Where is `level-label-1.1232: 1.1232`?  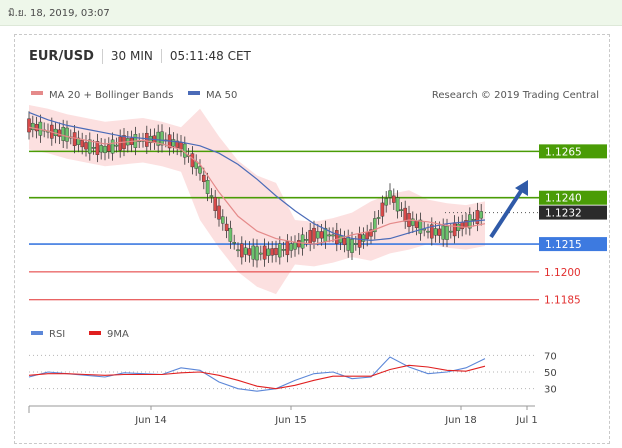 level-label-1.1232: 1.1232 is located at coordinates (563, 214).